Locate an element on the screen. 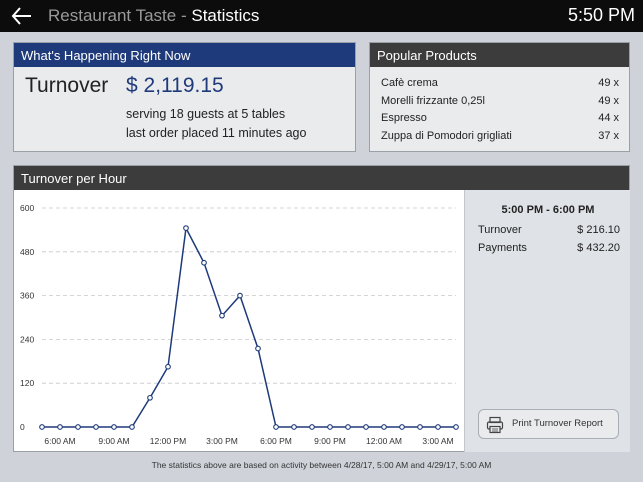  turnover-value: $ 2,119.15 is located at coordinates (175, 85).